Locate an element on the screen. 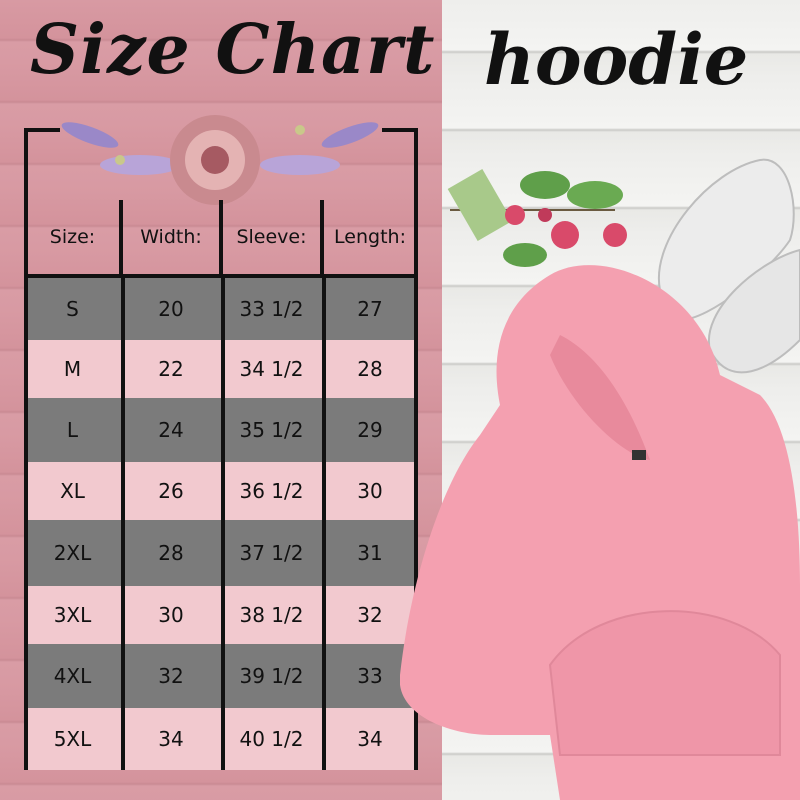 The image size is (800, 800). cell-size: S is located at coordinates (72, 309).